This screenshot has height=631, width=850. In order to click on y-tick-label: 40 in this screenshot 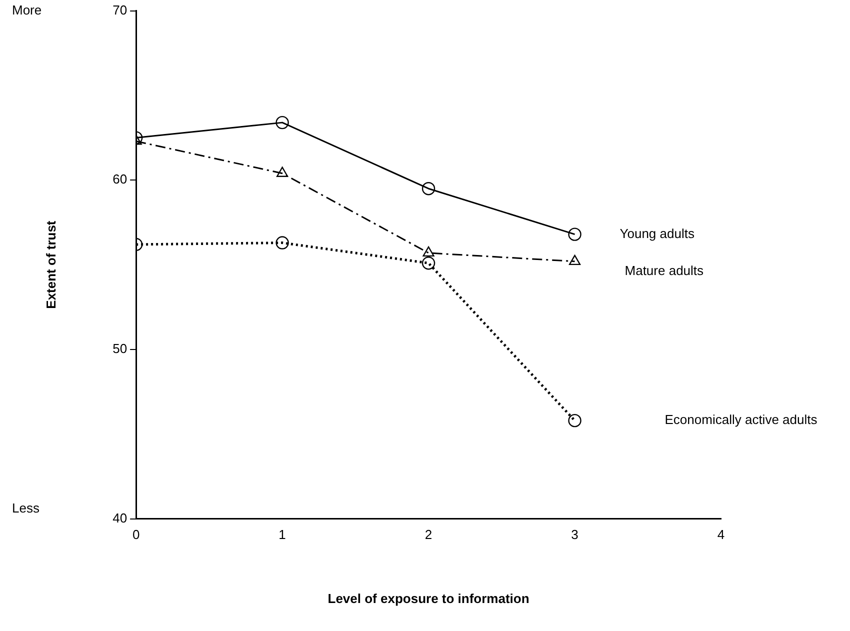, I will do `click(120, 518)`.